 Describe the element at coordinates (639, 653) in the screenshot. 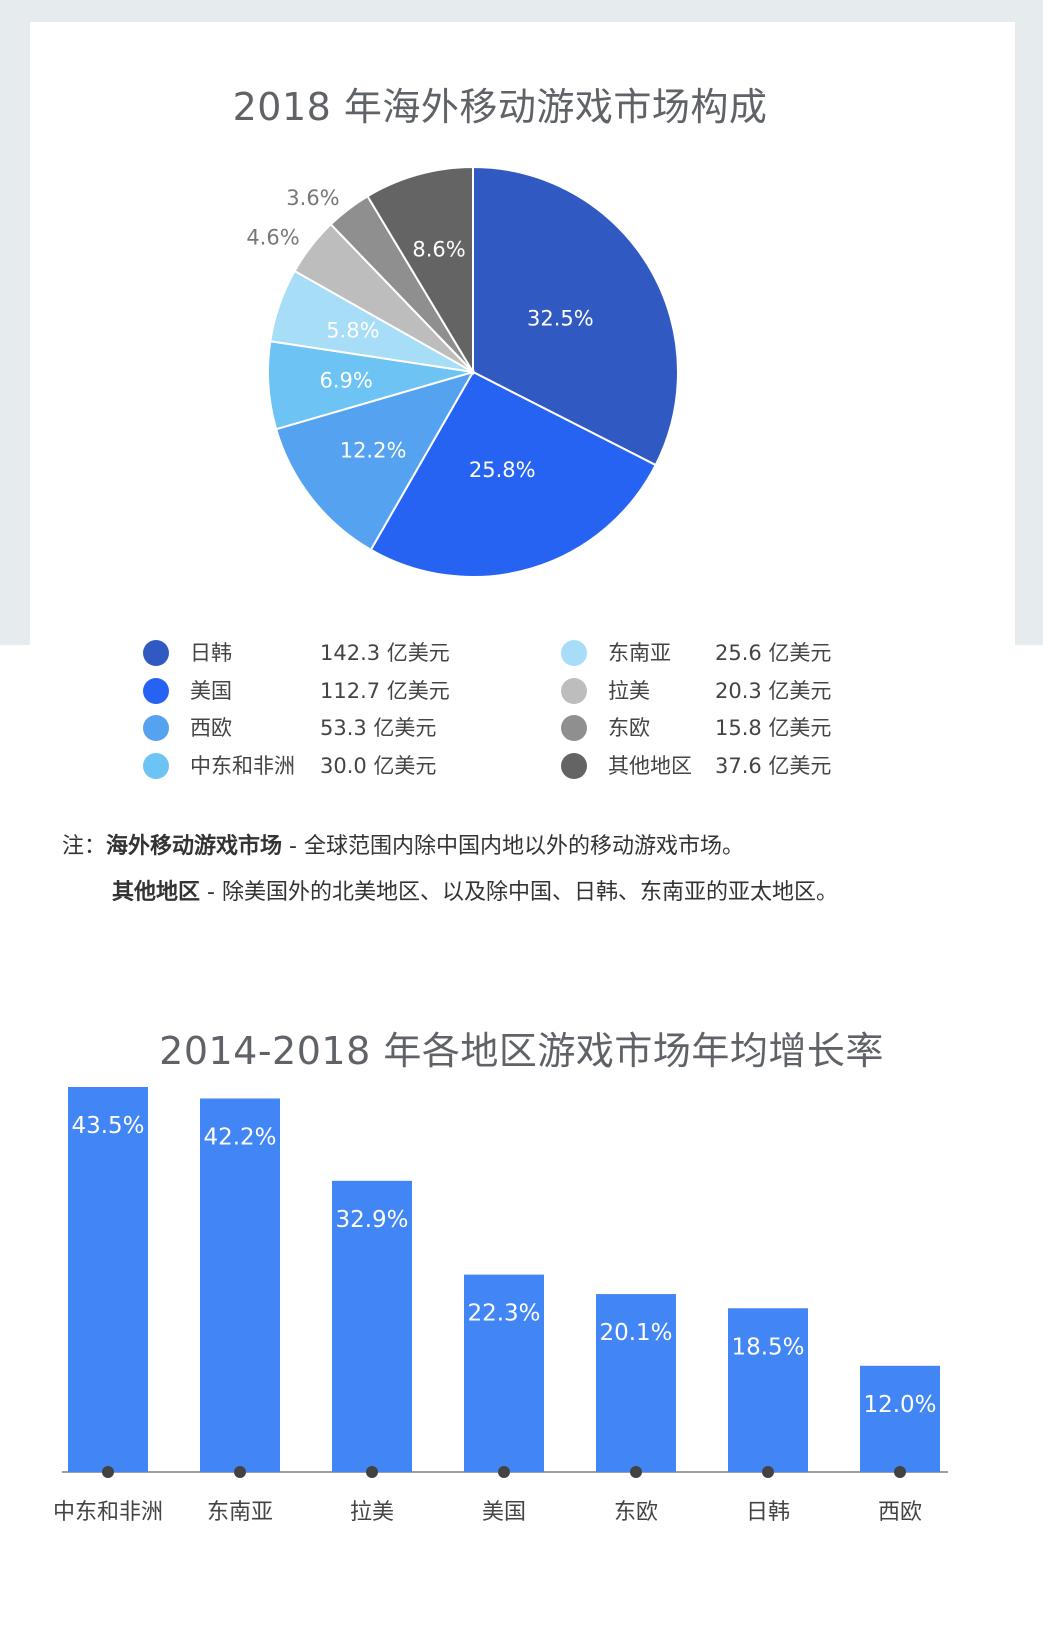

I see `legend-label: 东南亚` at that location.